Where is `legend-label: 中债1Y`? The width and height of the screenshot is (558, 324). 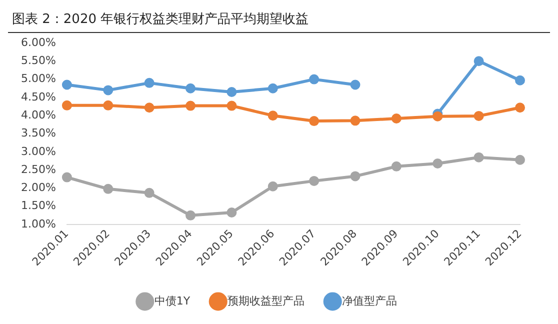
legend-label: 中债1Y is located at coordinates (172, 301).